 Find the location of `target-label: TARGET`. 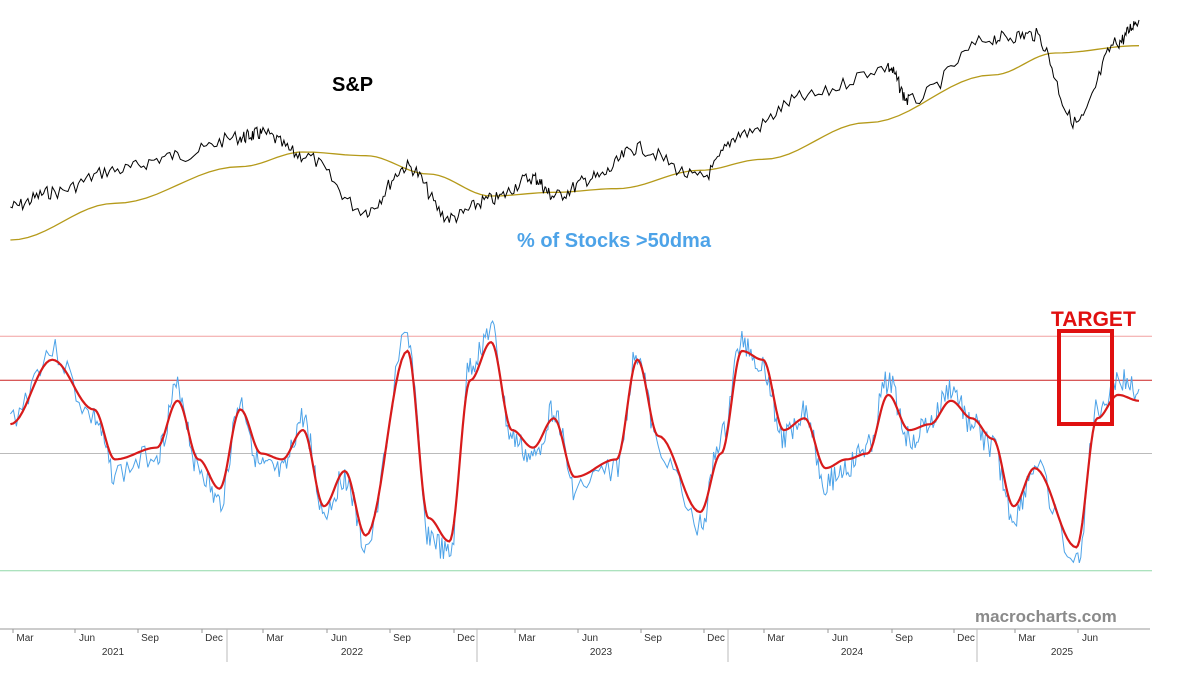

target-label: TARGET is located at coordinates (1093, 319).